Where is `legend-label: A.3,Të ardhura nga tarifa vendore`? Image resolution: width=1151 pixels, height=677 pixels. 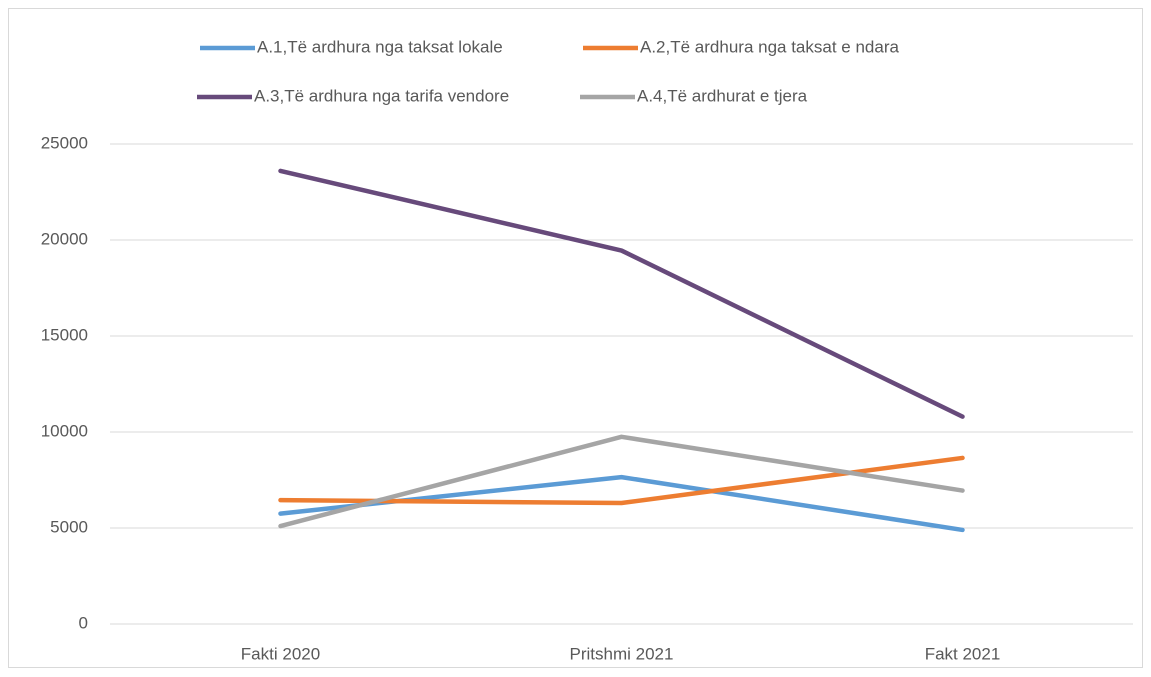 legend-label: A.3,Të ardhura nga tarifa vendore is located at coordinates (381, 95).